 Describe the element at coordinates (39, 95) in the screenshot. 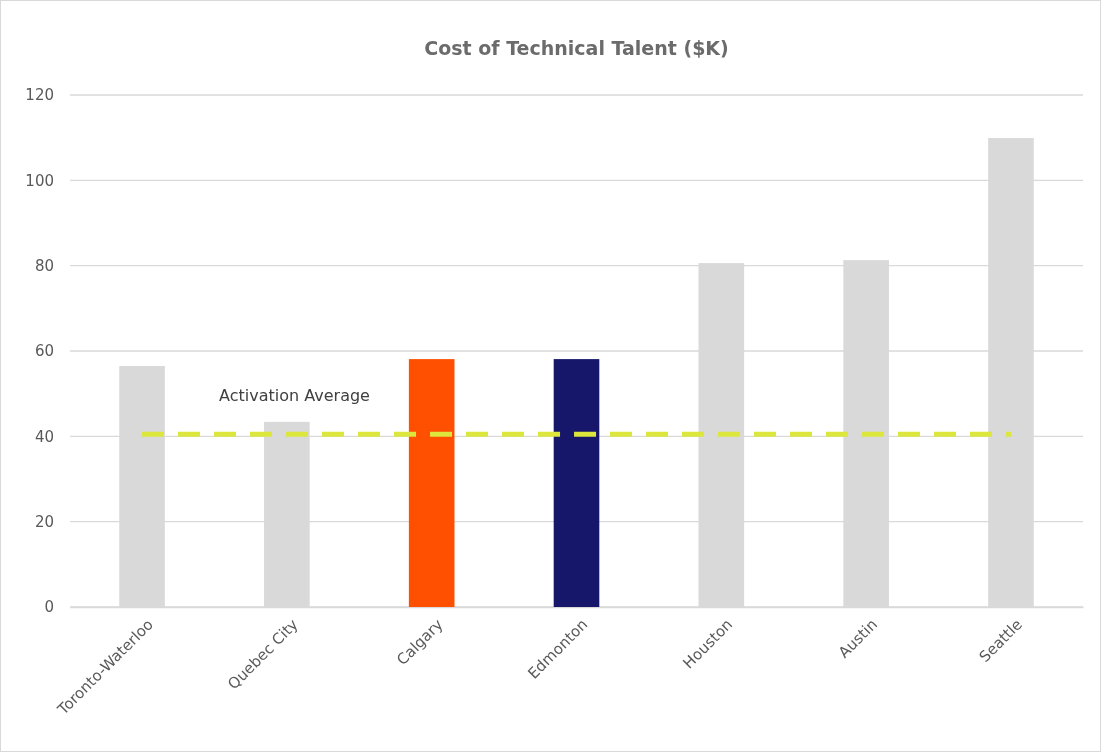

I see `y-tick-label: 120` at that location.